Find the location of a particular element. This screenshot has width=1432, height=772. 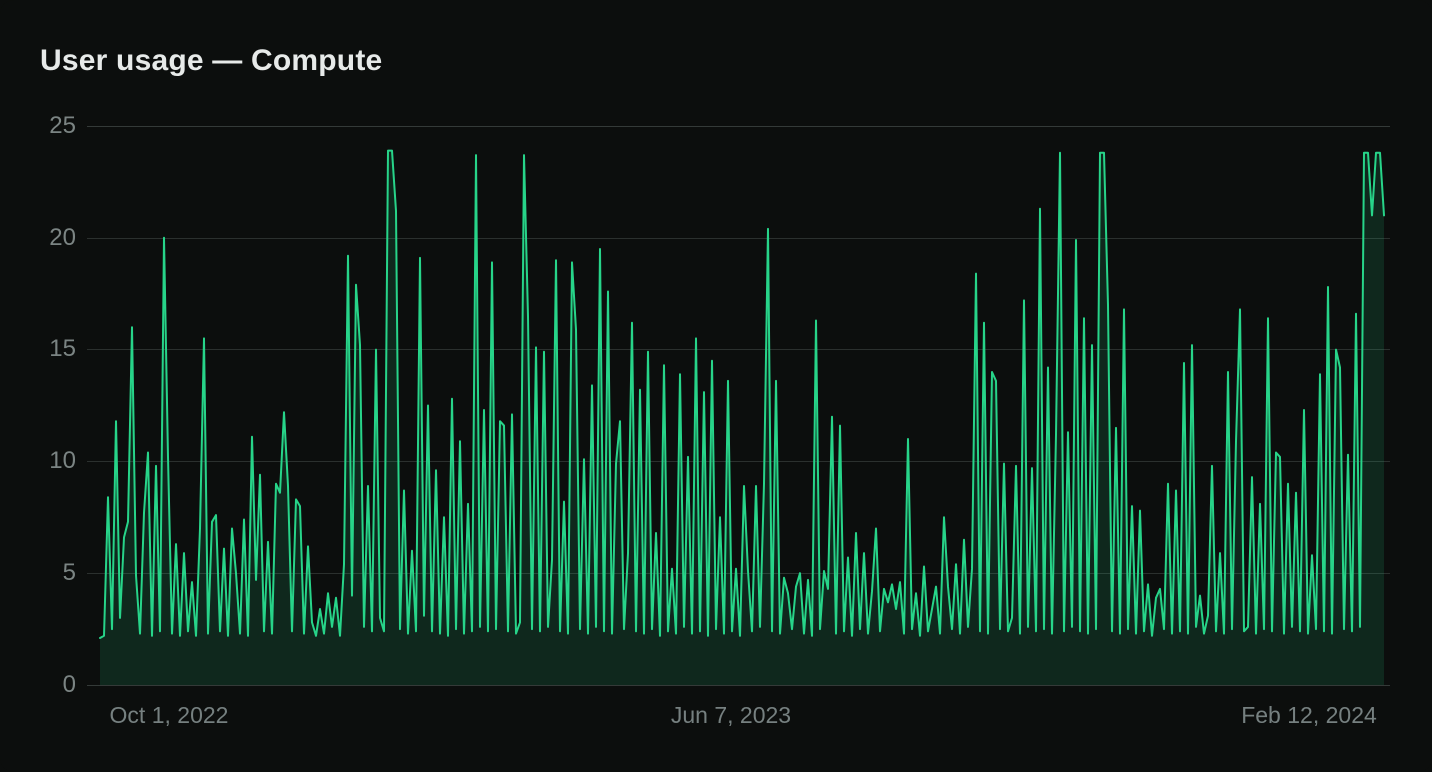

x-axis-tick-feb-2024: Feb 12, 2024 is located at coordinates (1309, 715).